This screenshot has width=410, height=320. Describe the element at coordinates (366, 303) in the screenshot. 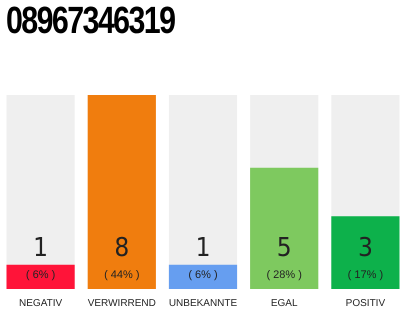

I see `x-tick-label: POSITIV` at that location.